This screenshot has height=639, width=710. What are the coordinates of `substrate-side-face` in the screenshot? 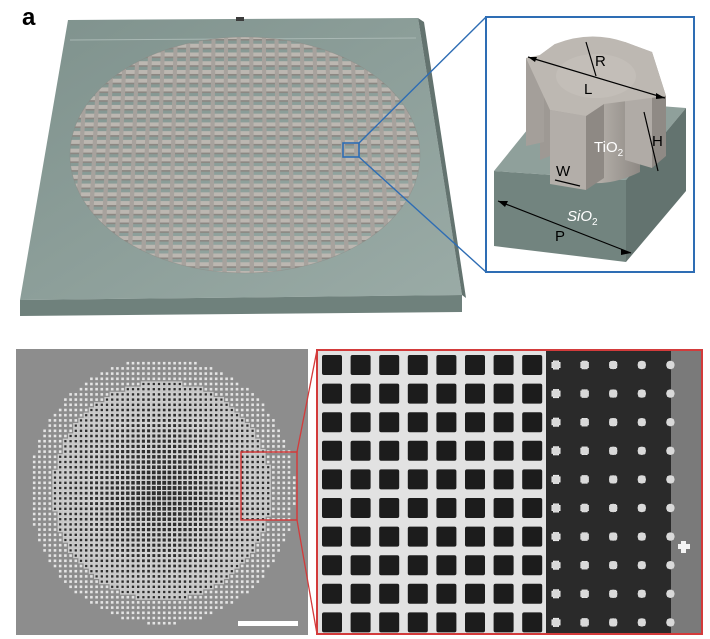 It's located at (442, 158).